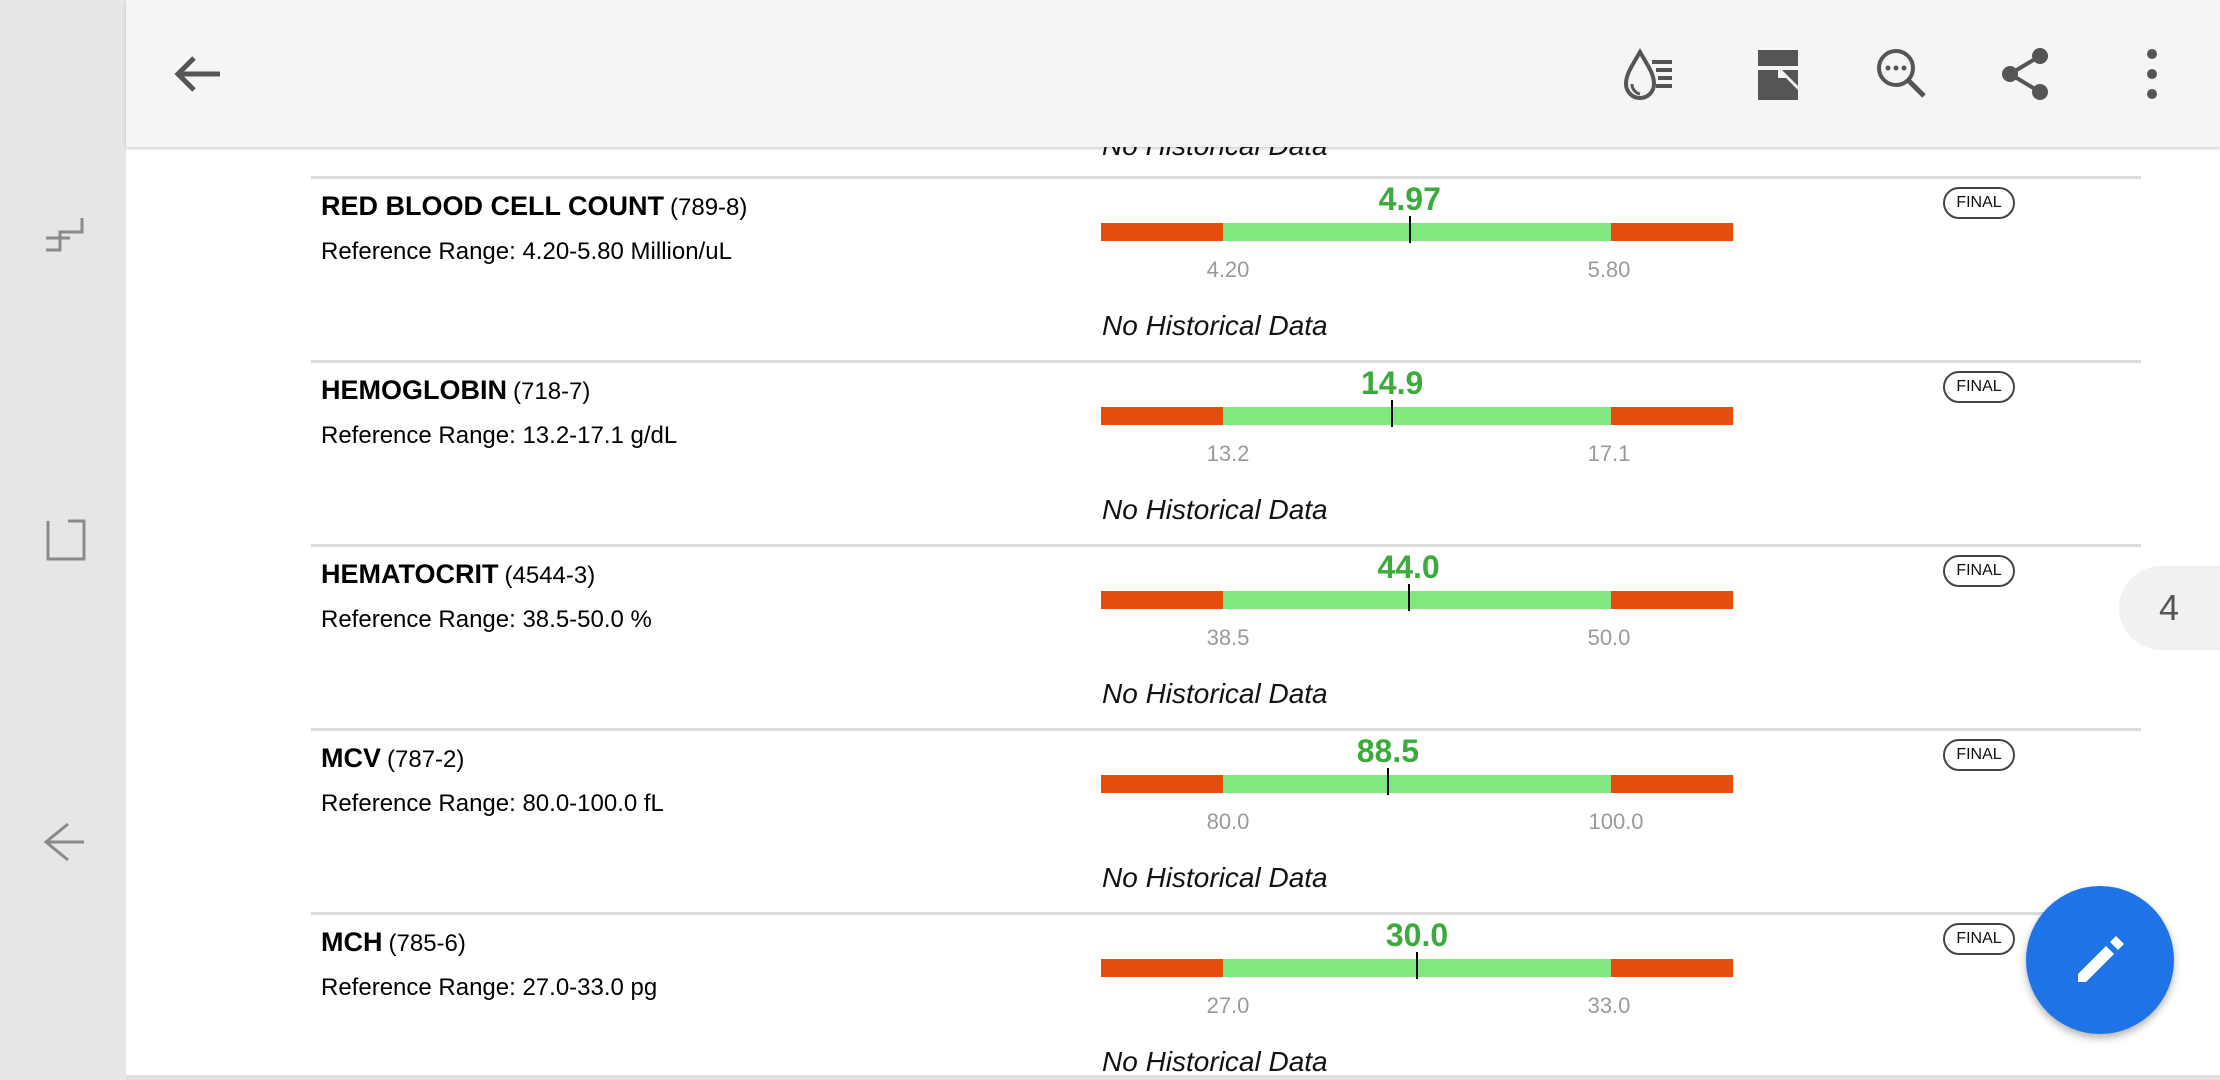 The height and width of the screenshot is (1080, 2220). Describe the element at coordinates (1409, 199) in the screenshot. I see `result-value: 4.97` at that location.